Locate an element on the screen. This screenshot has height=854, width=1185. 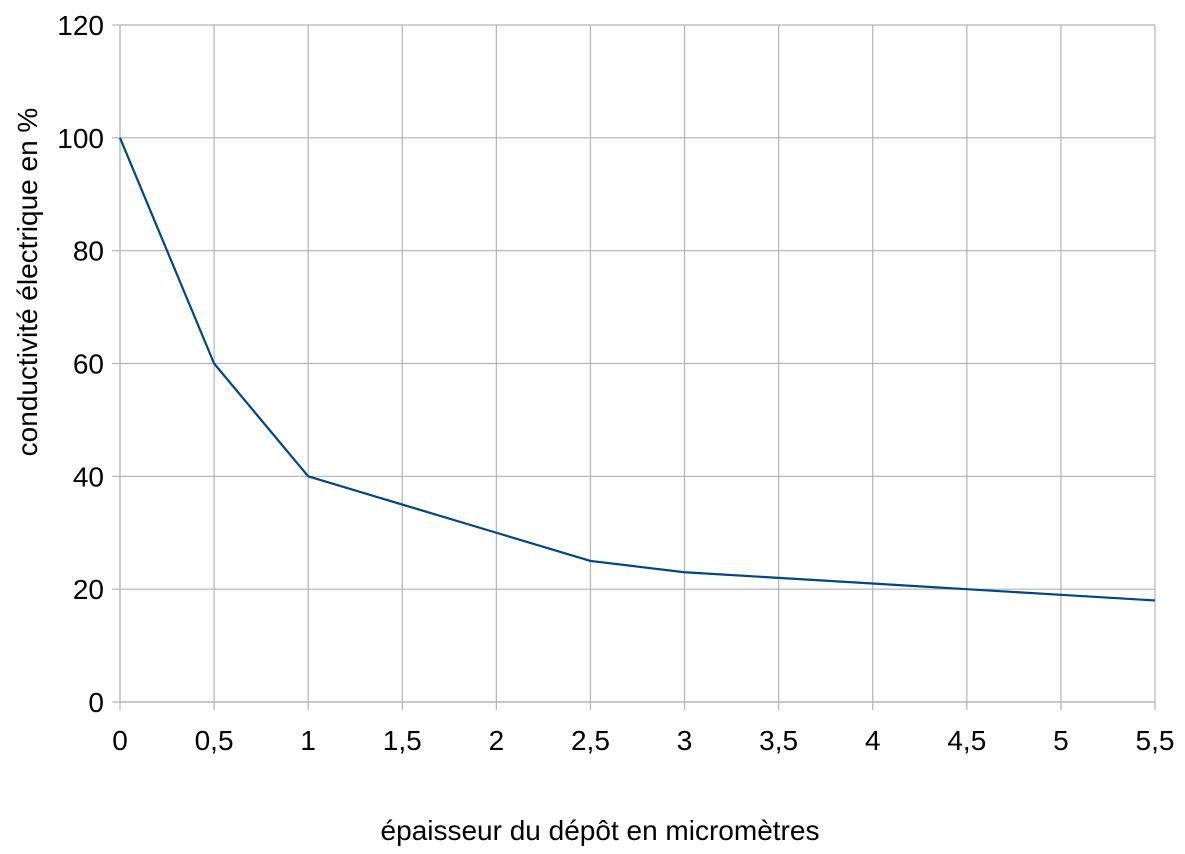
x-tick-label: 4 is located at coordinates (873, 740).